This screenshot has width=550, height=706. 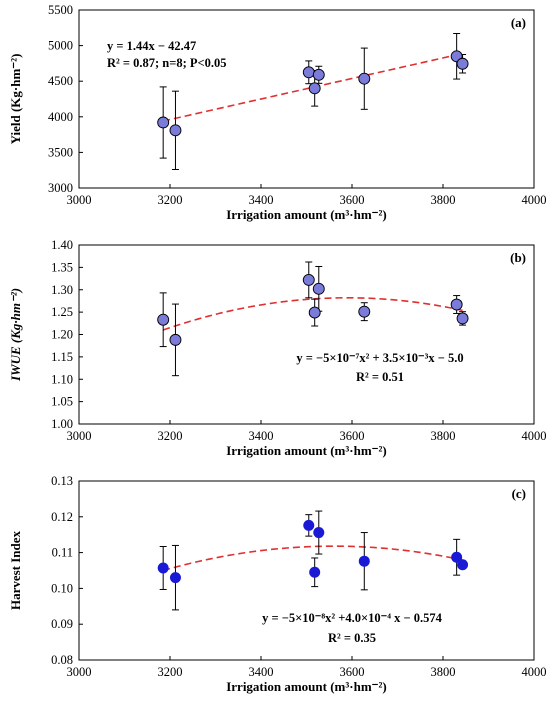 I want to click on equation-line: y = −5×10⁻⁸x² +4.0×10⁻⁴ x − 0.574, so click(x=352, y=618).